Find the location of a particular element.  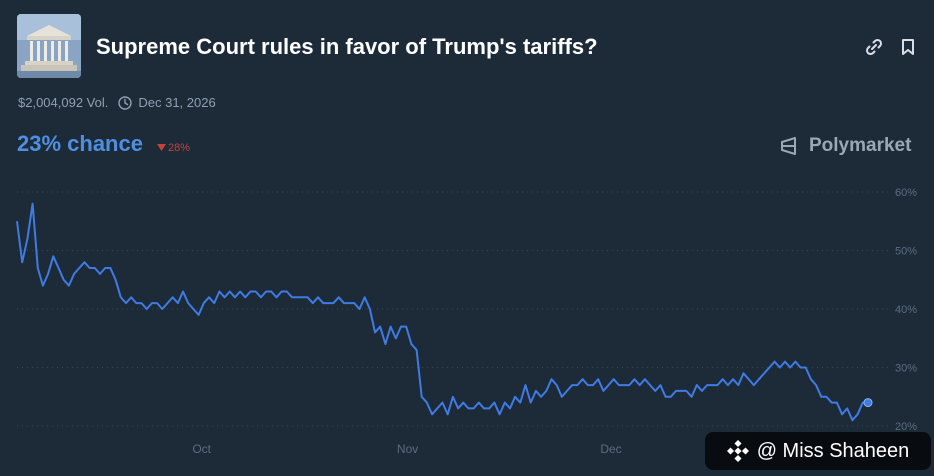

clock-icon is located at coordinates (125, 102).